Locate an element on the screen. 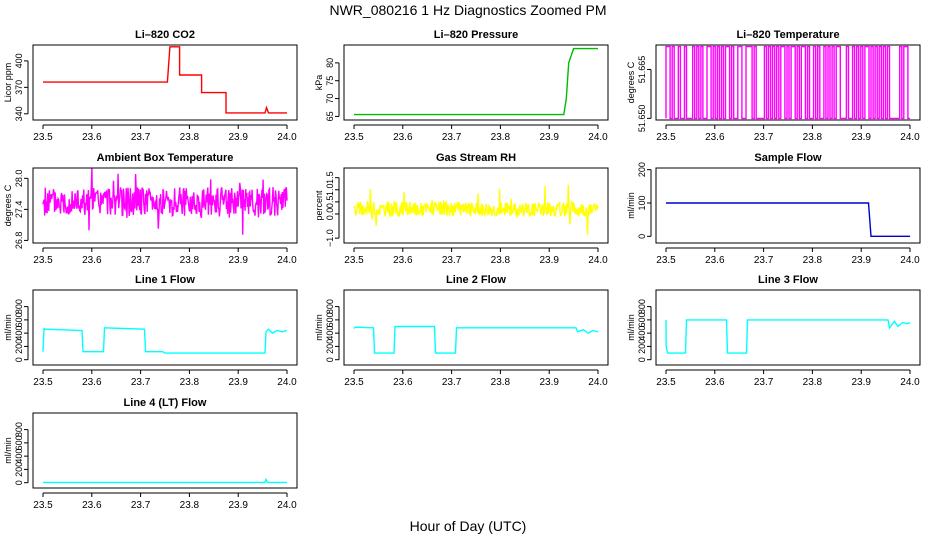 The image size is (936, 540). chart-title: Line 3 Flow is located at coordinates (788, 280).